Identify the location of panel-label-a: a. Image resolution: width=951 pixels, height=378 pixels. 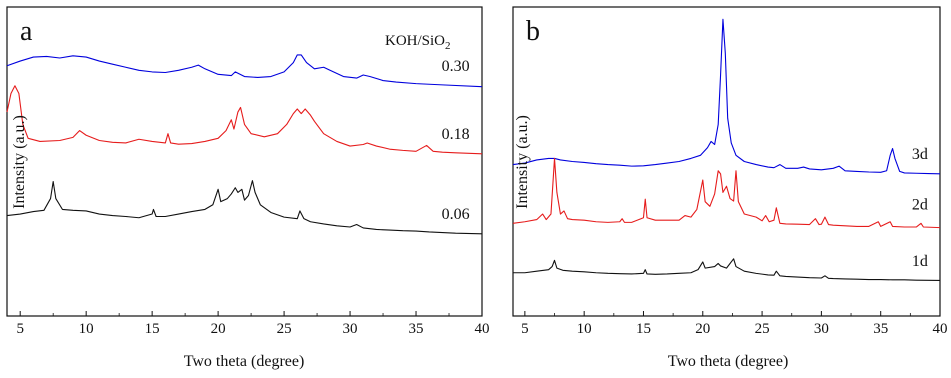
(26, 31).